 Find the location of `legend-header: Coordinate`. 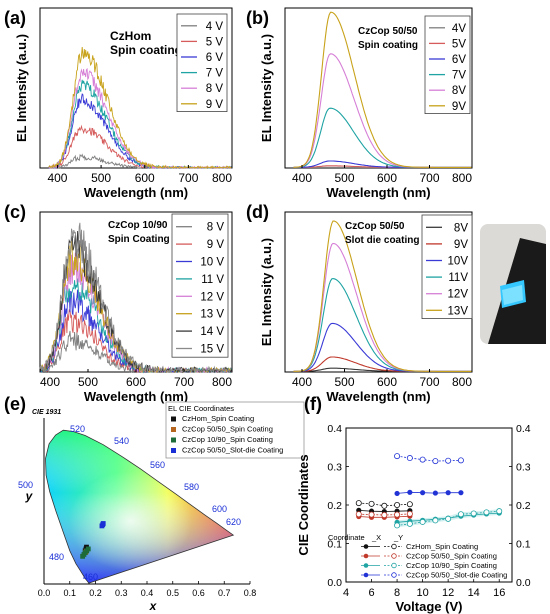

legend-header: Coordinate is located at coordinates (346, 537).